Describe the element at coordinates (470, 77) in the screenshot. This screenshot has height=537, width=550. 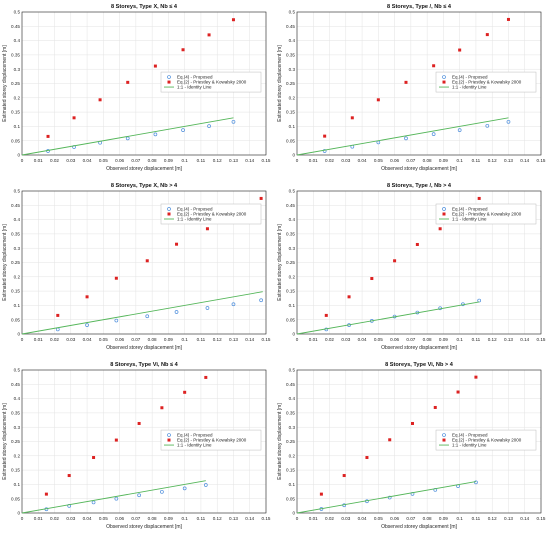
I see `legend-proposed-label: Eq.(4) - Proposed` at that location.